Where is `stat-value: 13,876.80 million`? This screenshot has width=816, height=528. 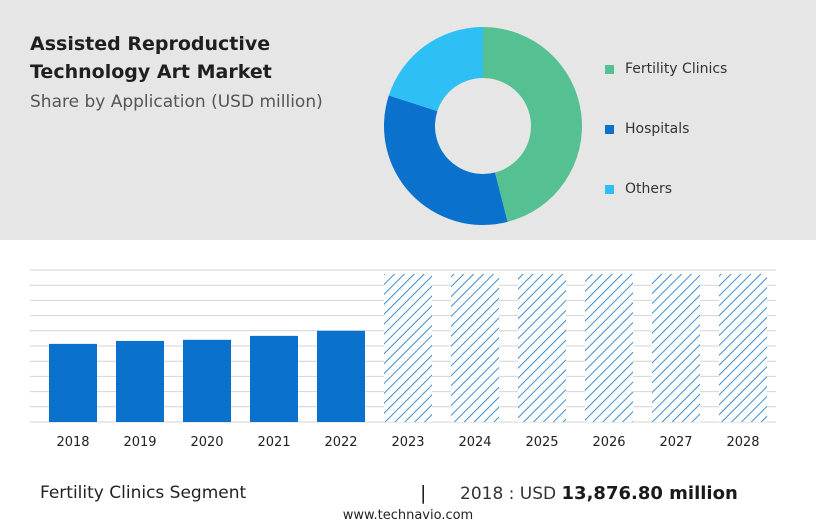
stat-value: 13,876.80 million is located at coordinates (649, 493).